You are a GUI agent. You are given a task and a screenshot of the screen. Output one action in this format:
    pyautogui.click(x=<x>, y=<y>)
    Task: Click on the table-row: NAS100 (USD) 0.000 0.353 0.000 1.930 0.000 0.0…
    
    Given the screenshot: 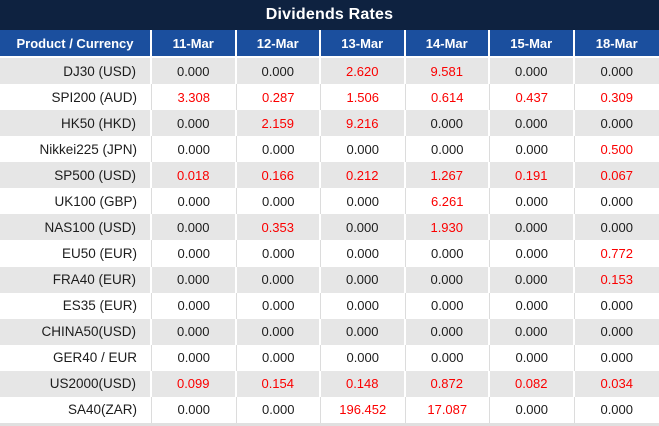 What is the action you would take?
    pyautogui.click(x=329, y=227)
    